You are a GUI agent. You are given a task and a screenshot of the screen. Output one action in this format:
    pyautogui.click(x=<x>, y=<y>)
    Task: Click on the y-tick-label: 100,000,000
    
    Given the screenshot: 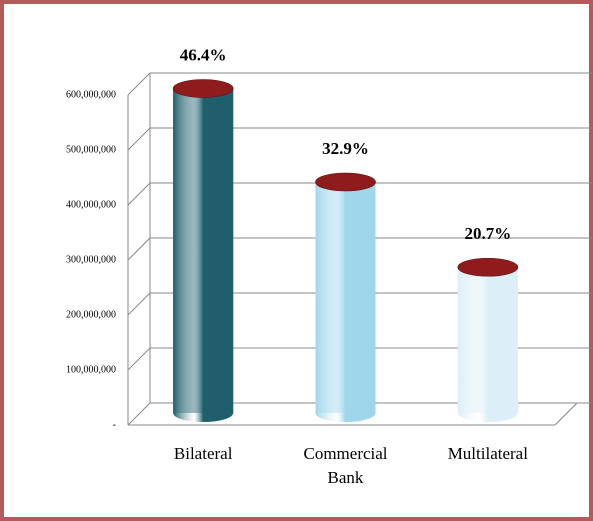 What is the action you would take?
    pyautogui.click(x=91, y=369)
    